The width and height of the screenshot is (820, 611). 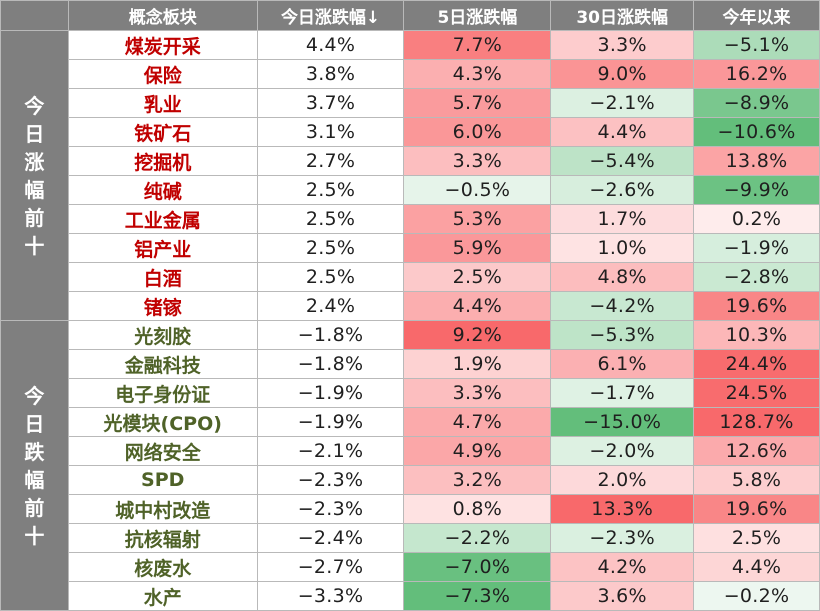 What do you see at coordinates (162, 335) in the screenshot?
I see `concept-name-cell: 光刻胶` at bounding box center [162, 335].